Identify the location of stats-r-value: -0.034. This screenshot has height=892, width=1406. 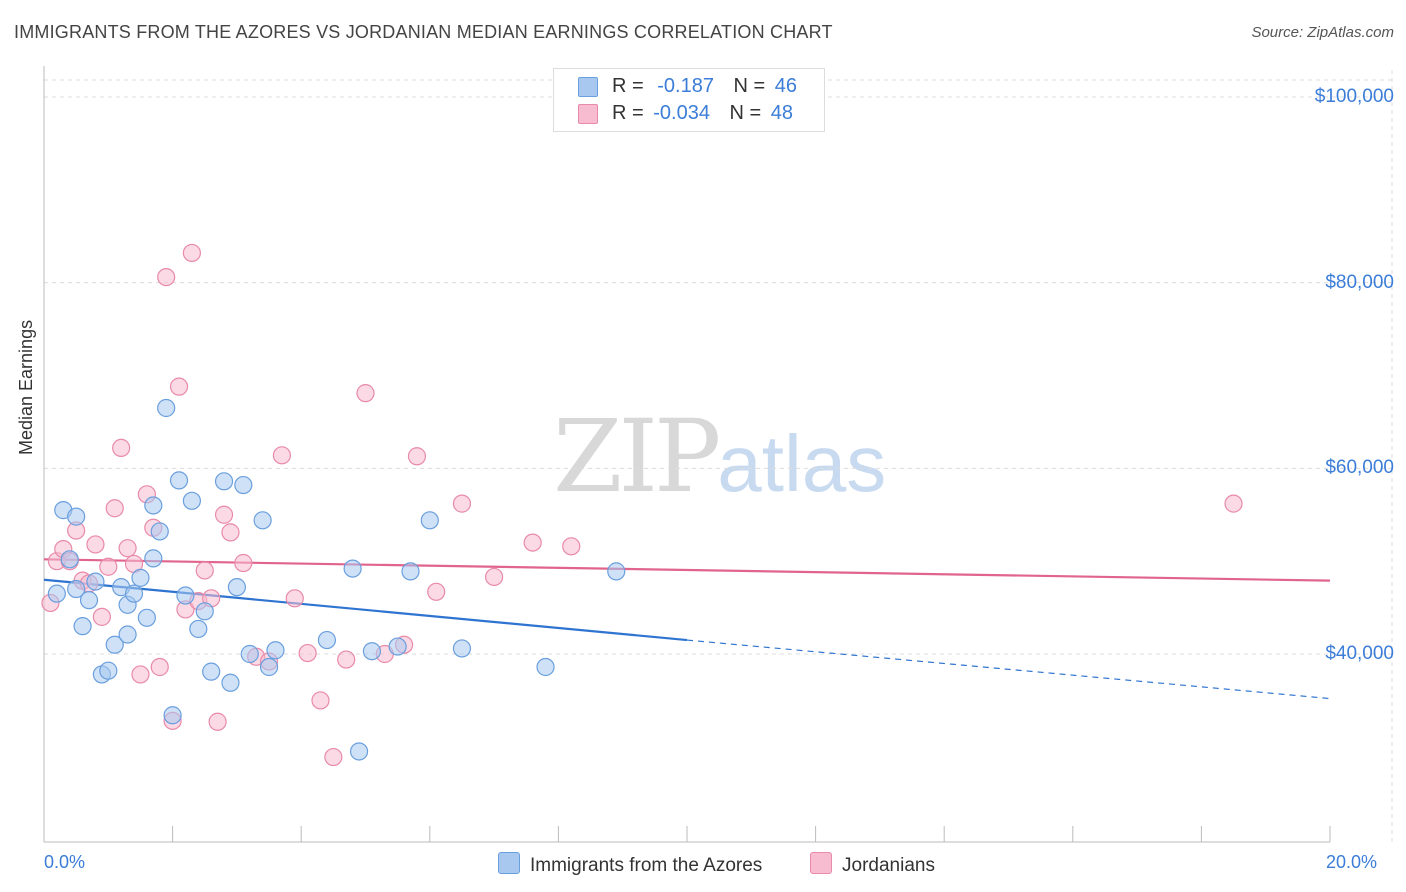
(681, 113).